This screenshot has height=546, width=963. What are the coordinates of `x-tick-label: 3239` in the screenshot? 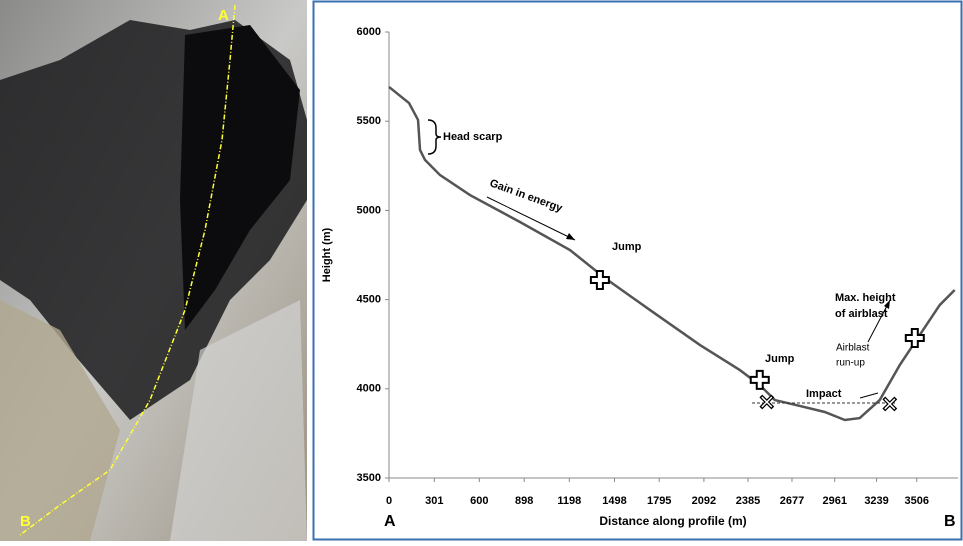 It's located at (876, 501).